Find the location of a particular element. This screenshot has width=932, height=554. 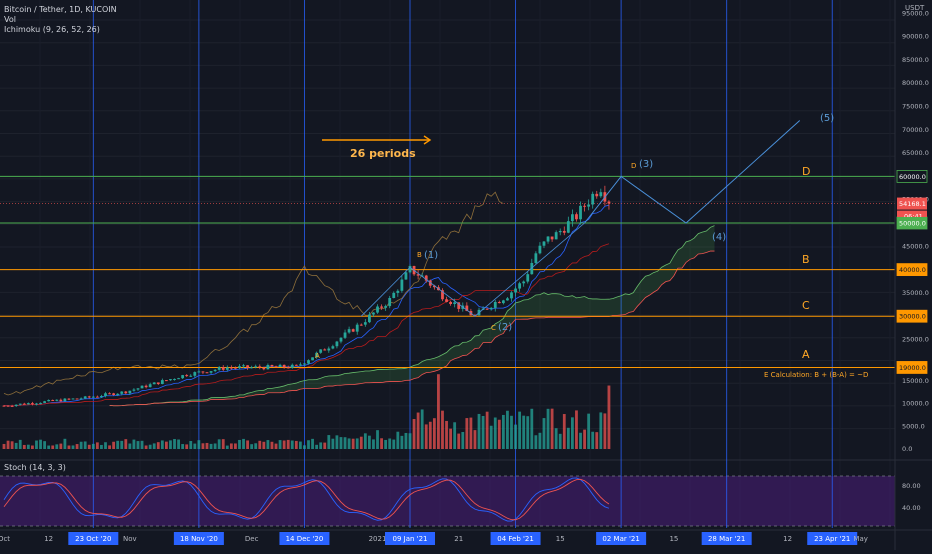

level-badge-bg is located at coordinates (912, 270).